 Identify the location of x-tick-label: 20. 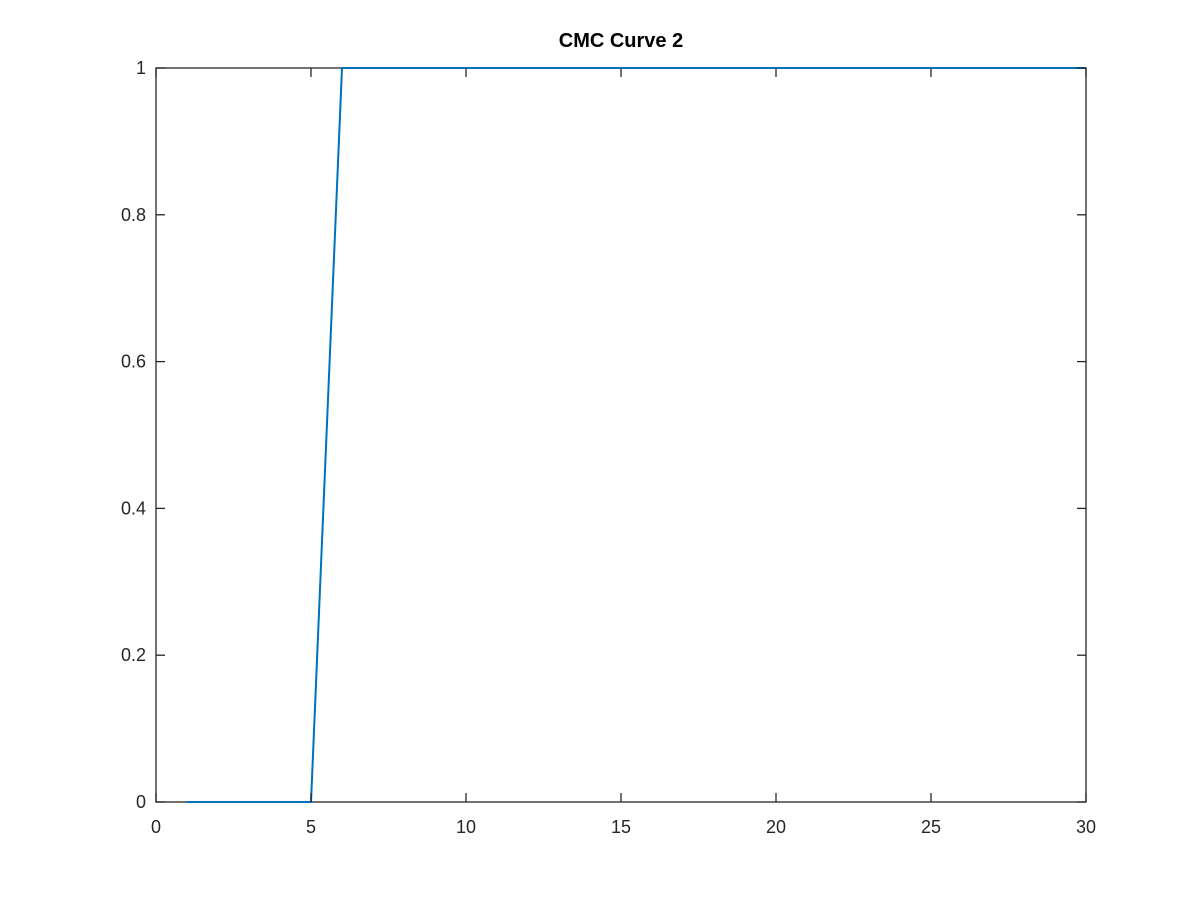
(776, 827).